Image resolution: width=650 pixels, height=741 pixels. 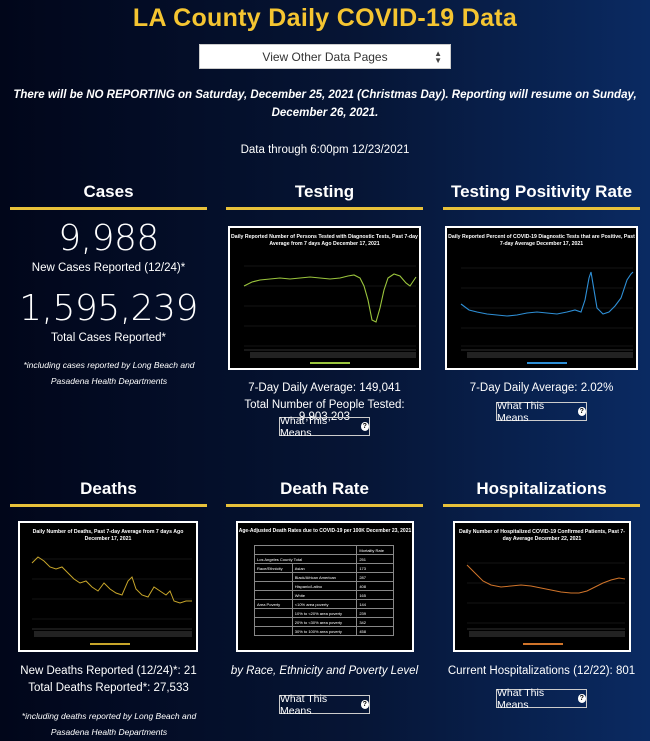 What do you see at coordinates (108, 308) in the screenshot?
I see `total-cases-value: 1,595,239` at bounding box center [108, 308].